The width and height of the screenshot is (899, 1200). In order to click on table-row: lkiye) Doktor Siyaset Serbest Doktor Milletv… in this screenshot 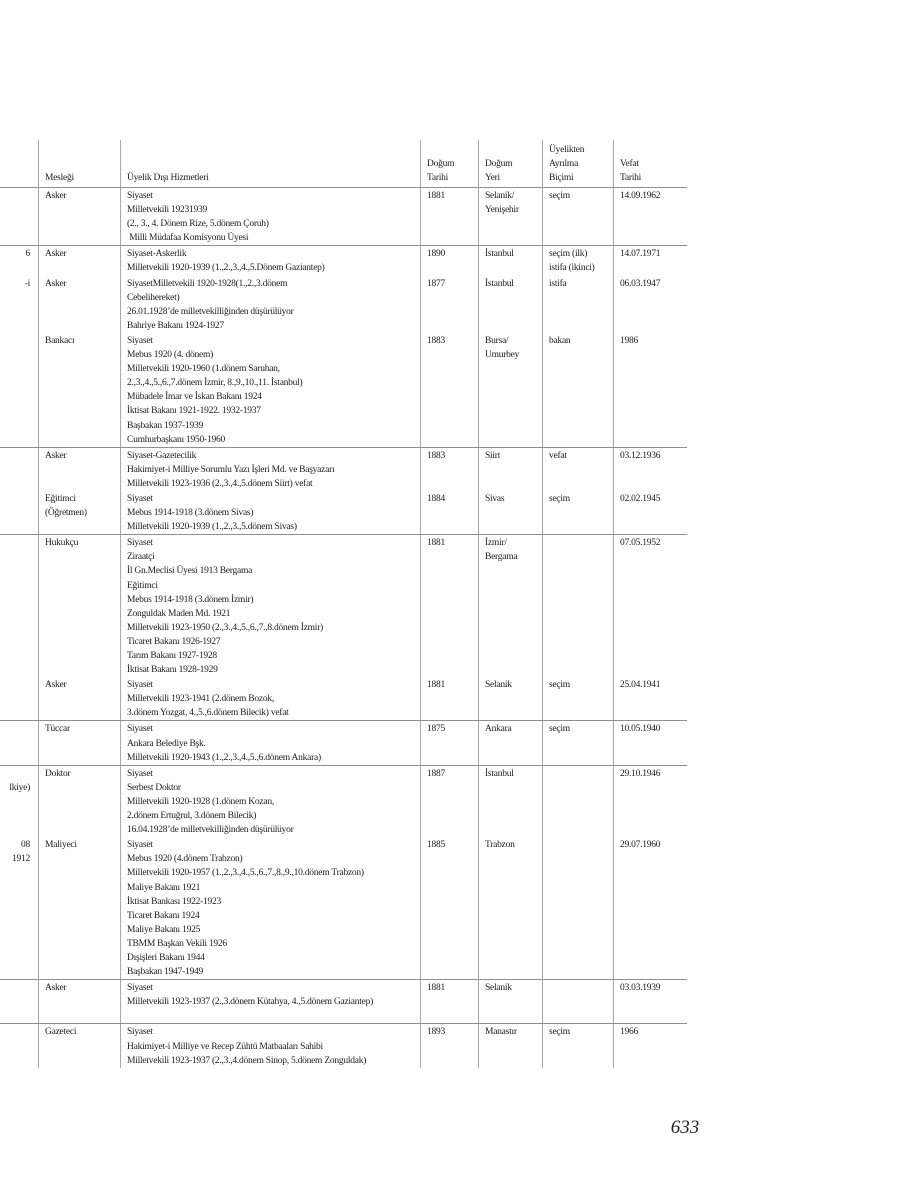, I will do `click(343, 801)`.